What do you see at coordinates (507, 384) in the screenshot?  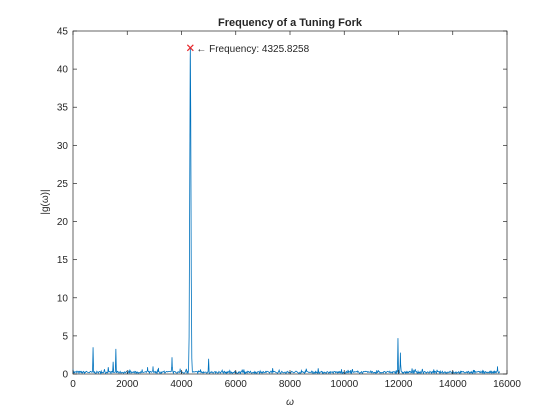 I see `x-tick-label: 16000` at bounding box center [507, 384].